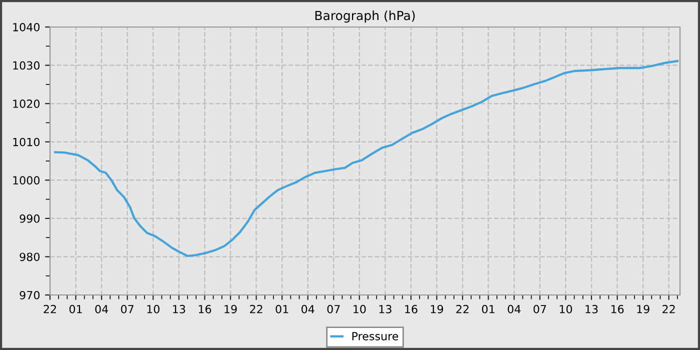  What do you see at coordinates (30, 257) in the screenshot?
I see `y-tick-label: 980` at bounding box center [30, 257].